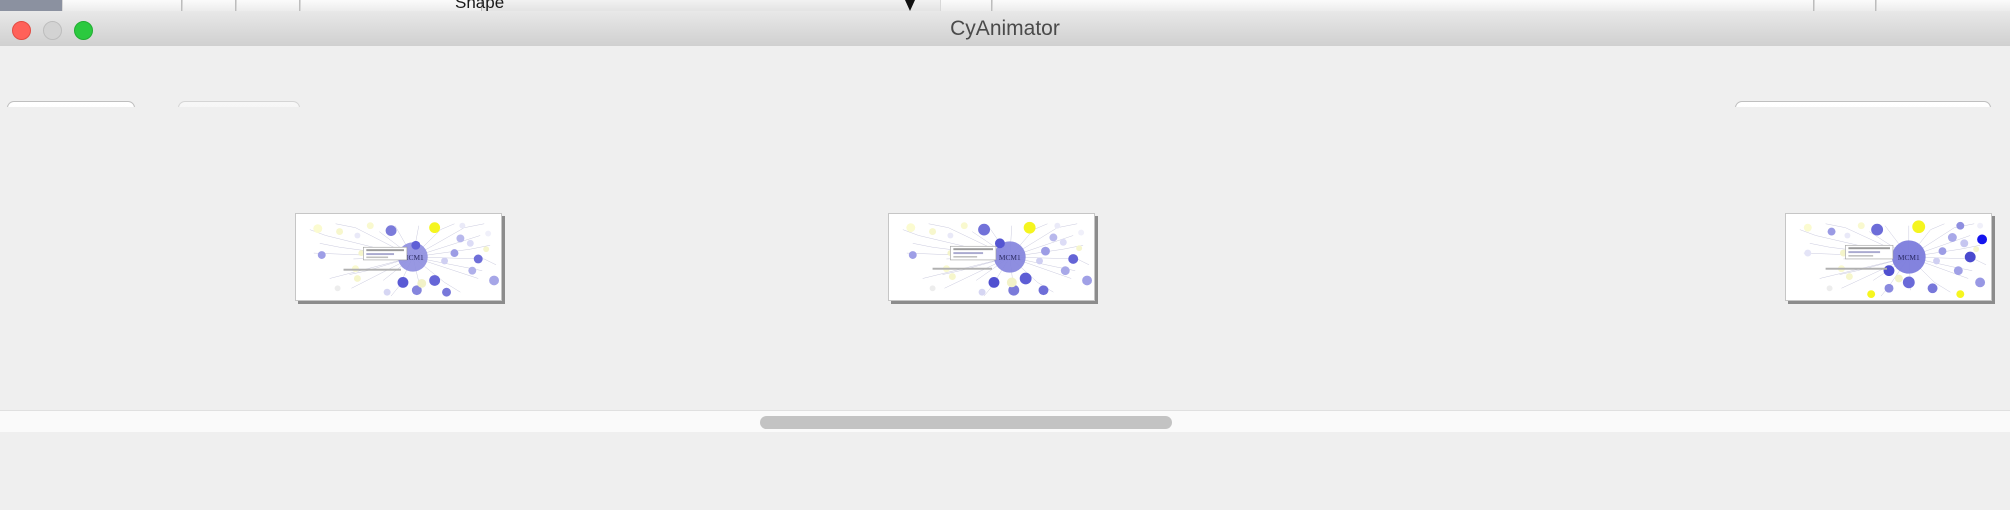 The image size is (2010, 510). I want to click on timeline-horizontal-scrollbar, so click(1005, 422).